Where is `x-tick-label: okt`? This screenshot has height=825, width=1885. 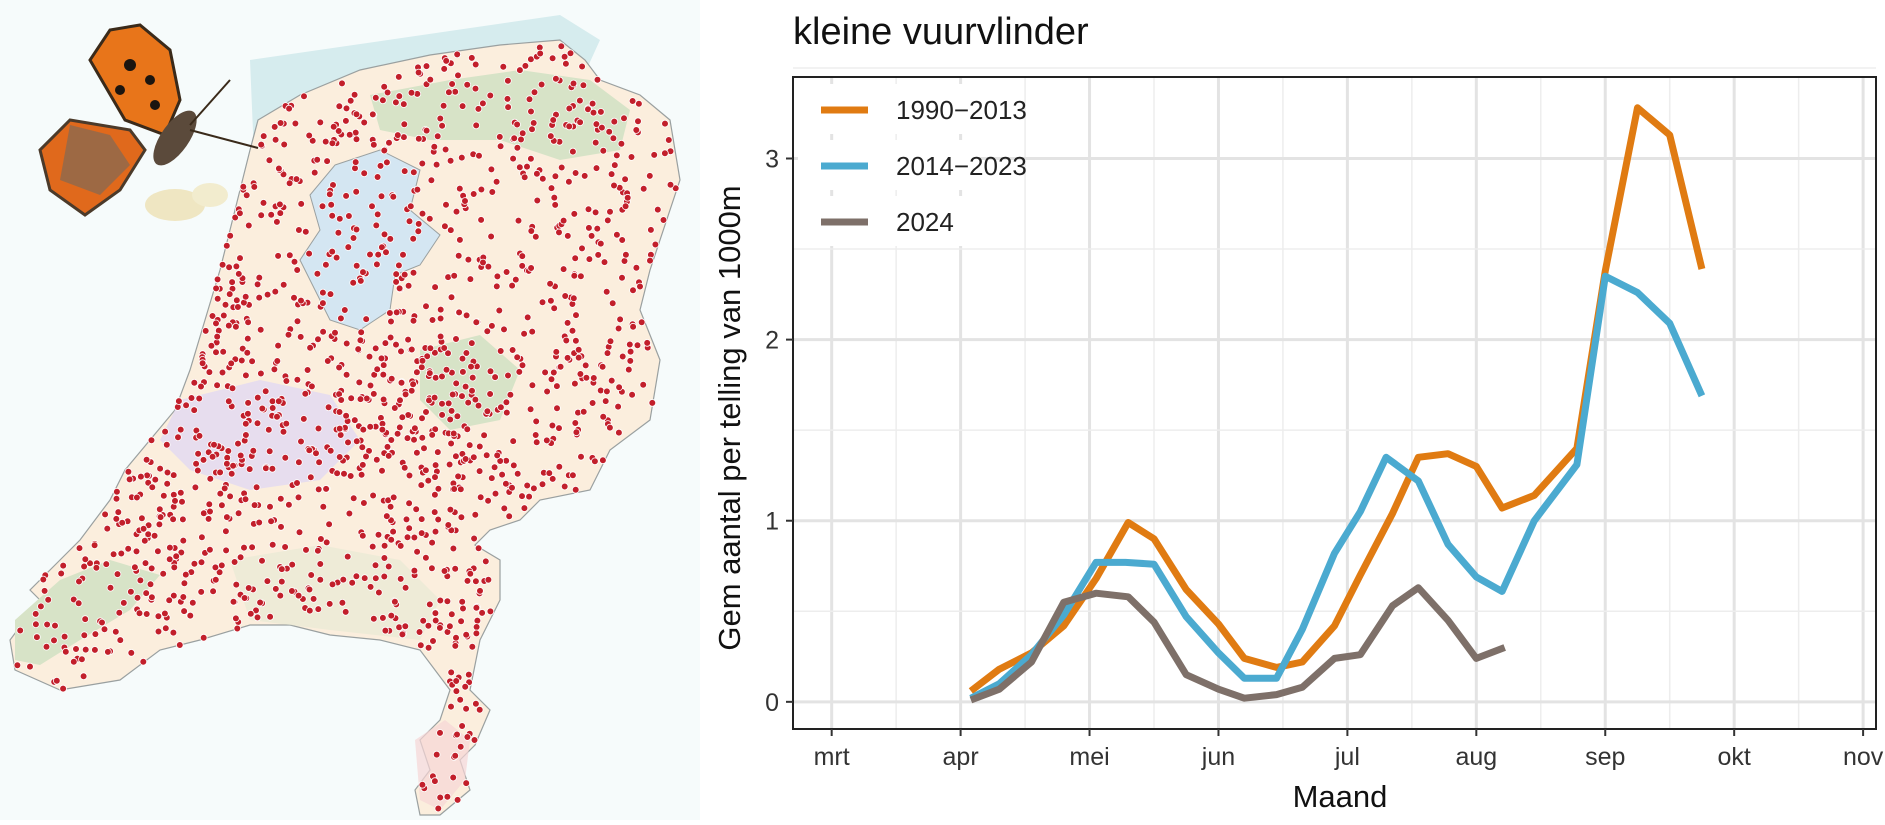 x-tick-label: okt is located at coordinates (1733, 757).